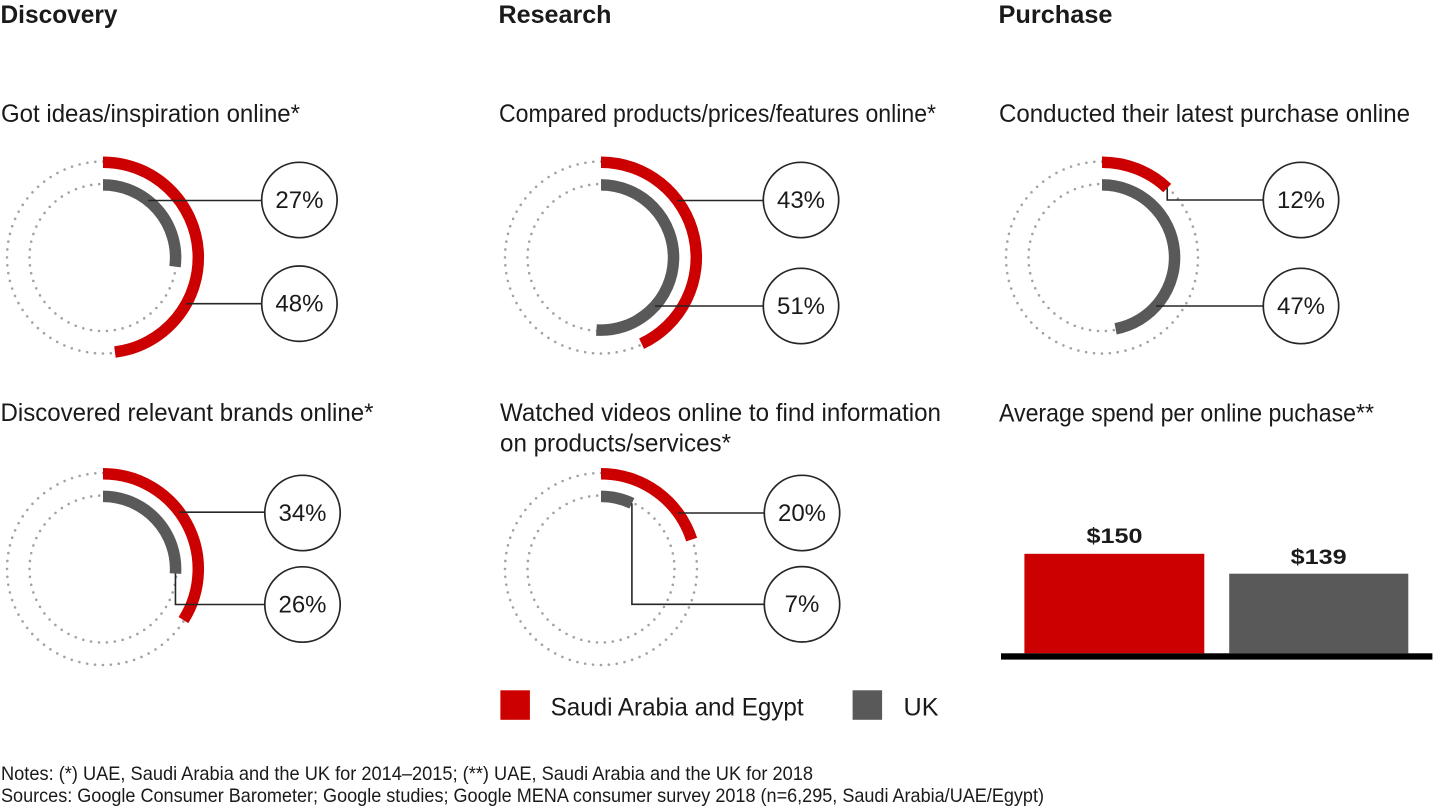 This screenshot has height=810, width=1440. I want to click on svg-text: Research, so click(555, 15).